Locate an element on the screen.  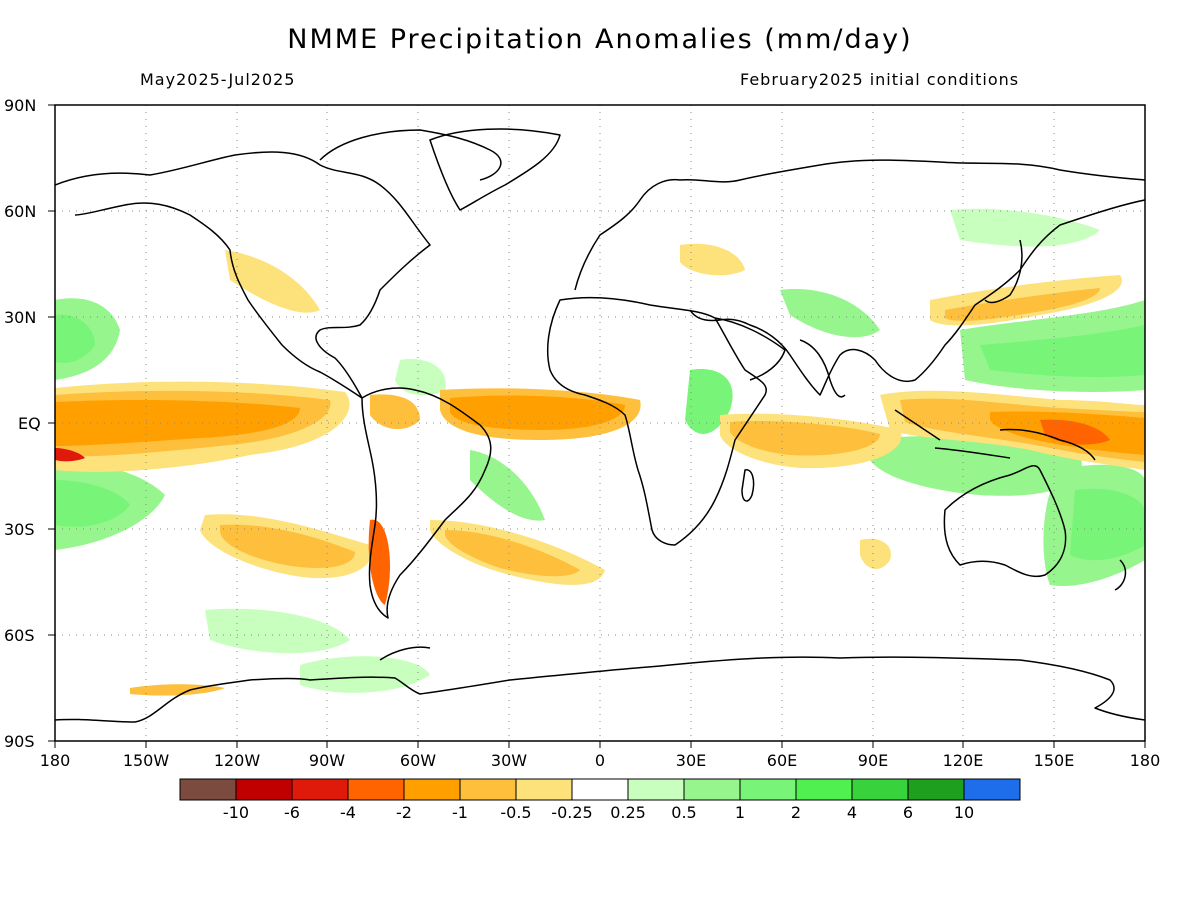
colorbar-label-5: -0.5 is located at coordinates (516, 812).